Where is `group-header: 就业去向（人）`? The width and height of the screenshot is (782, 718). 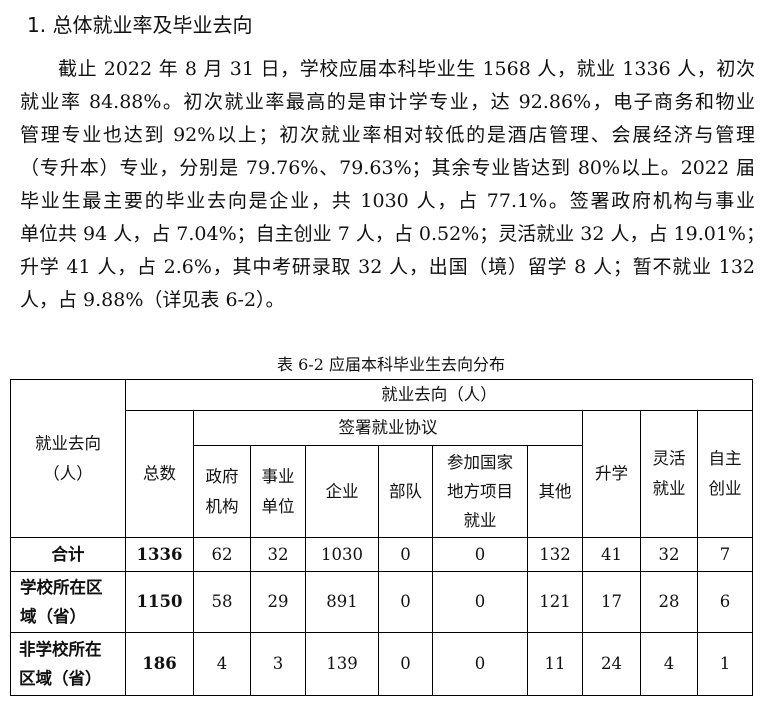
group-header: 就业去向（人） is located at coordinates (439, 395).